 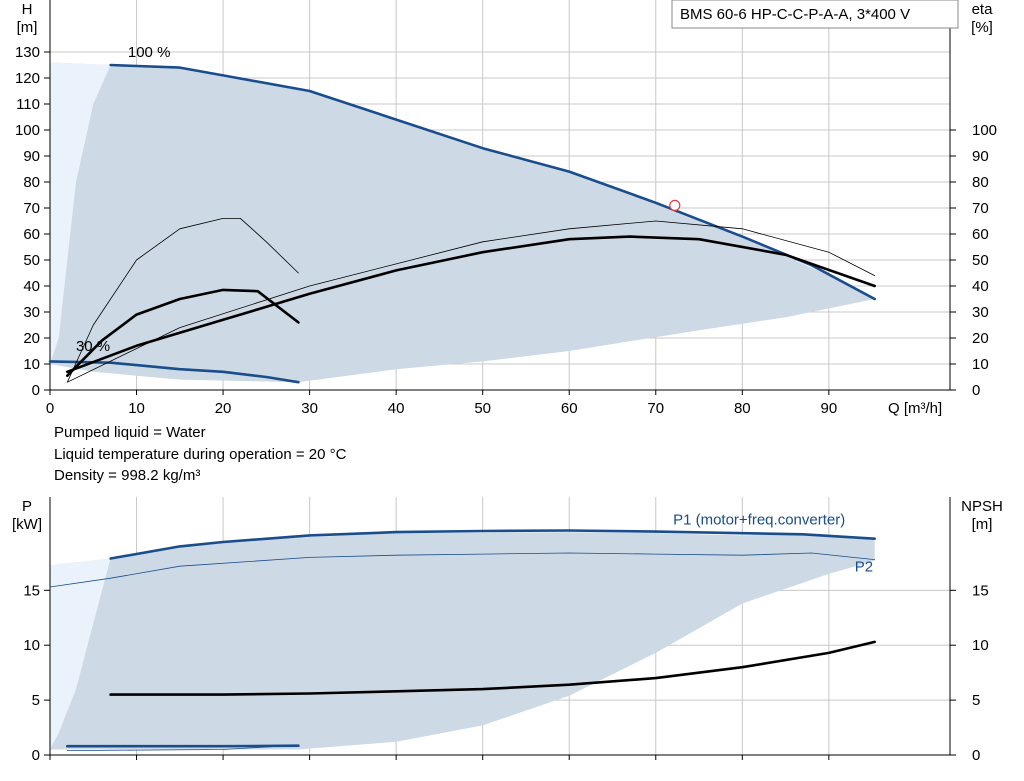 What do you see at coordinates (31, 312) in the screenshot?
I see `y-tick-label-left: 30` at bounding box center [31, 312].